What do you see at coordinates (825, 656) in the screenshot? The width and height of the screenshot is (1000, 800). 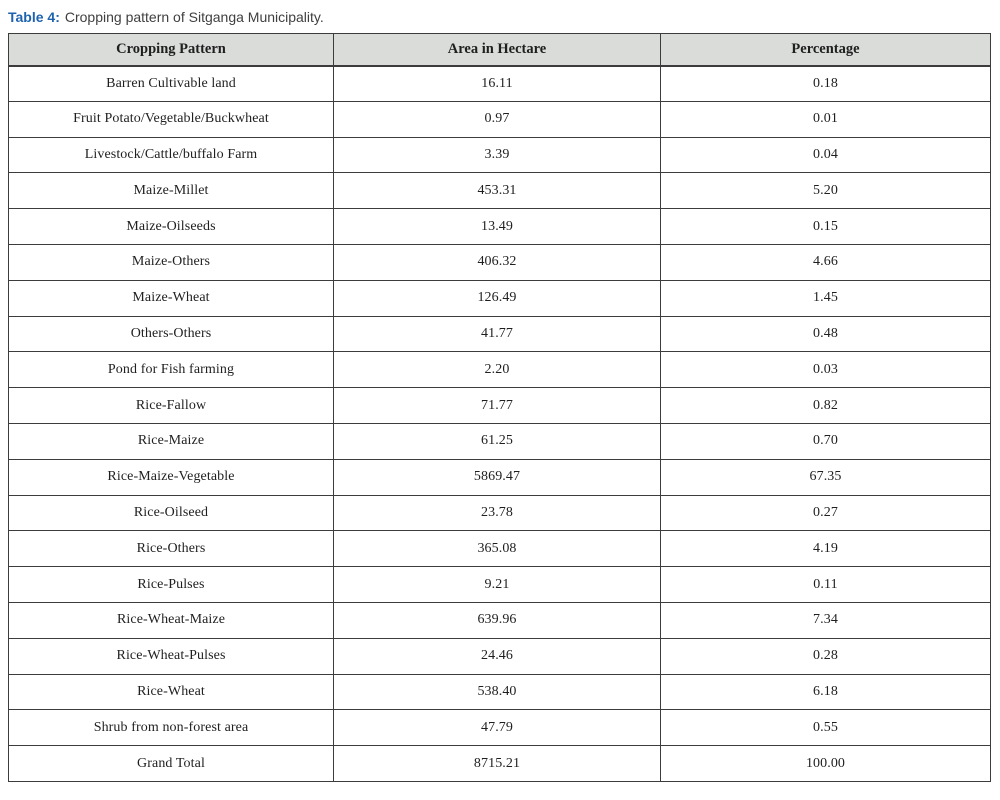 I see `table-cell: 0.28` at bounding box center [825, 656].